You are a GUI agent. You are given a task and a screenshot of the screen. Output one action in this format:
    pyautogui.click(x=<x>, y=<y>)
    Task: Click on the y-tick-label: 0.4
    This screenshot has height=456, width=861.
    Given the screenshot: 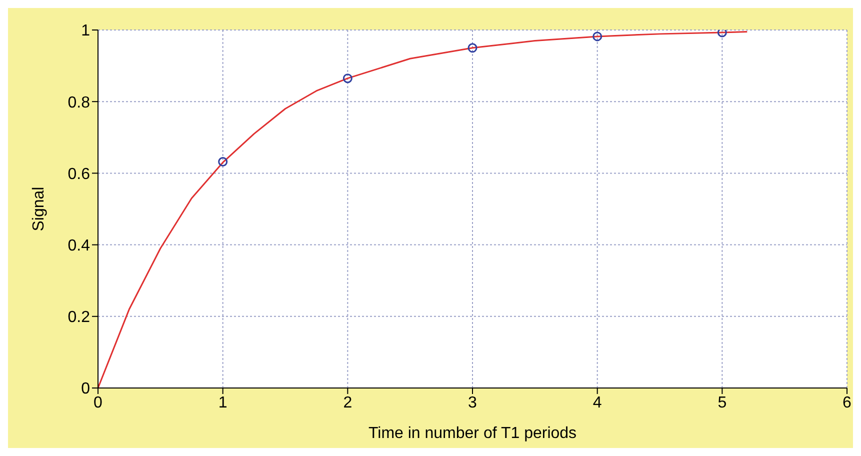 What is the action you would take?
    pyautogui.click(x=79, y=245)
    